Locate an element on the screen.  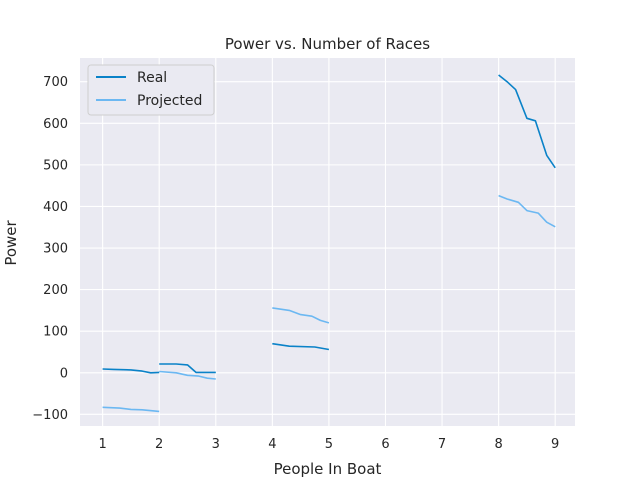
y-tick-label: 500 is located at coordinates (55, 165).